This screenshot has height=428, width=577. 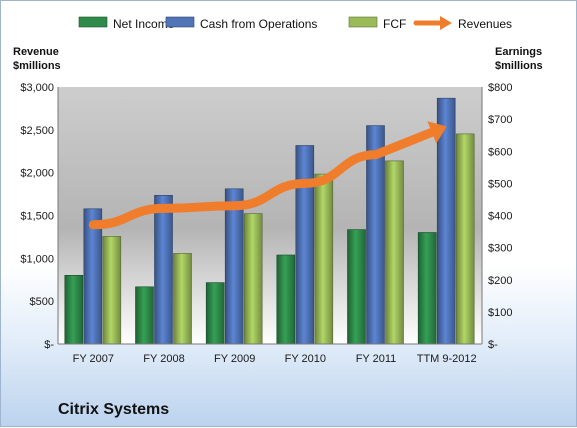 I want to click on left-tick-label: $1,500, so click(x=37, y=217).